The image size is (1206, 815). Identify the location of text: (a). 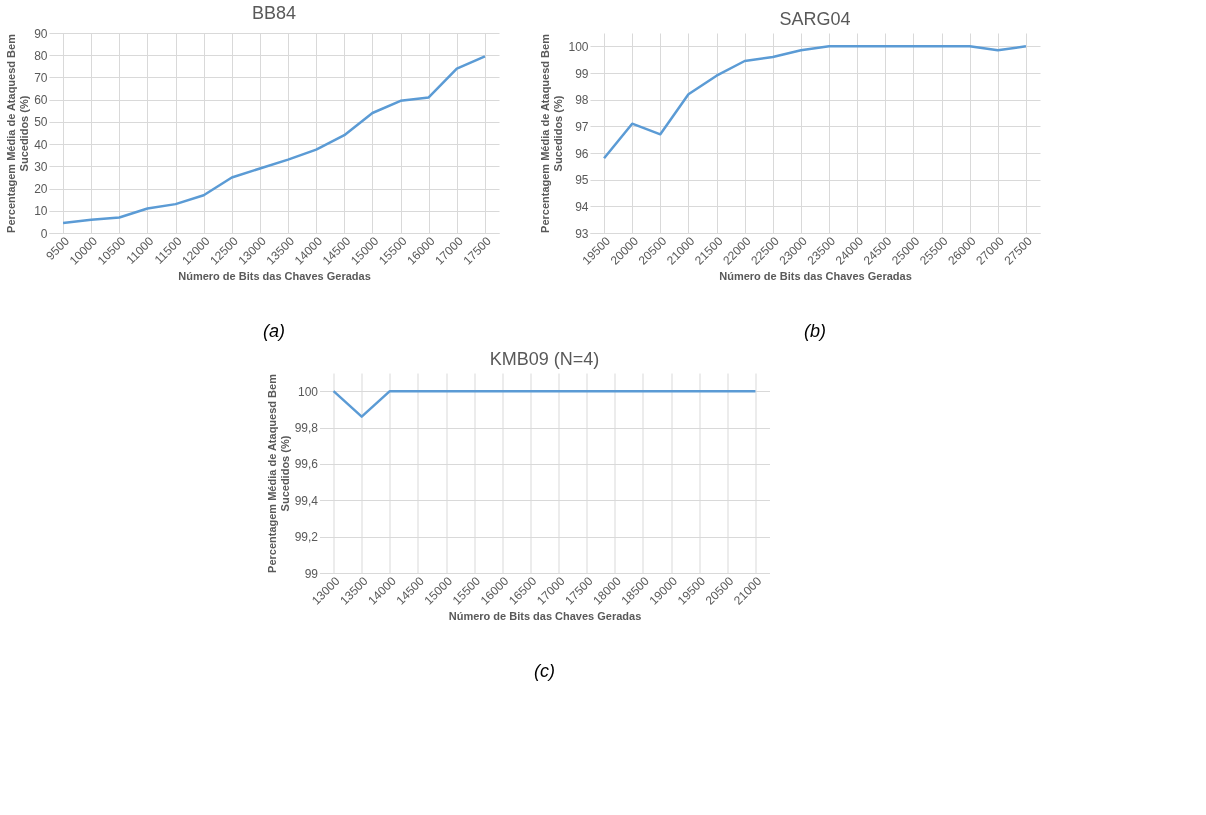
(274, 331).